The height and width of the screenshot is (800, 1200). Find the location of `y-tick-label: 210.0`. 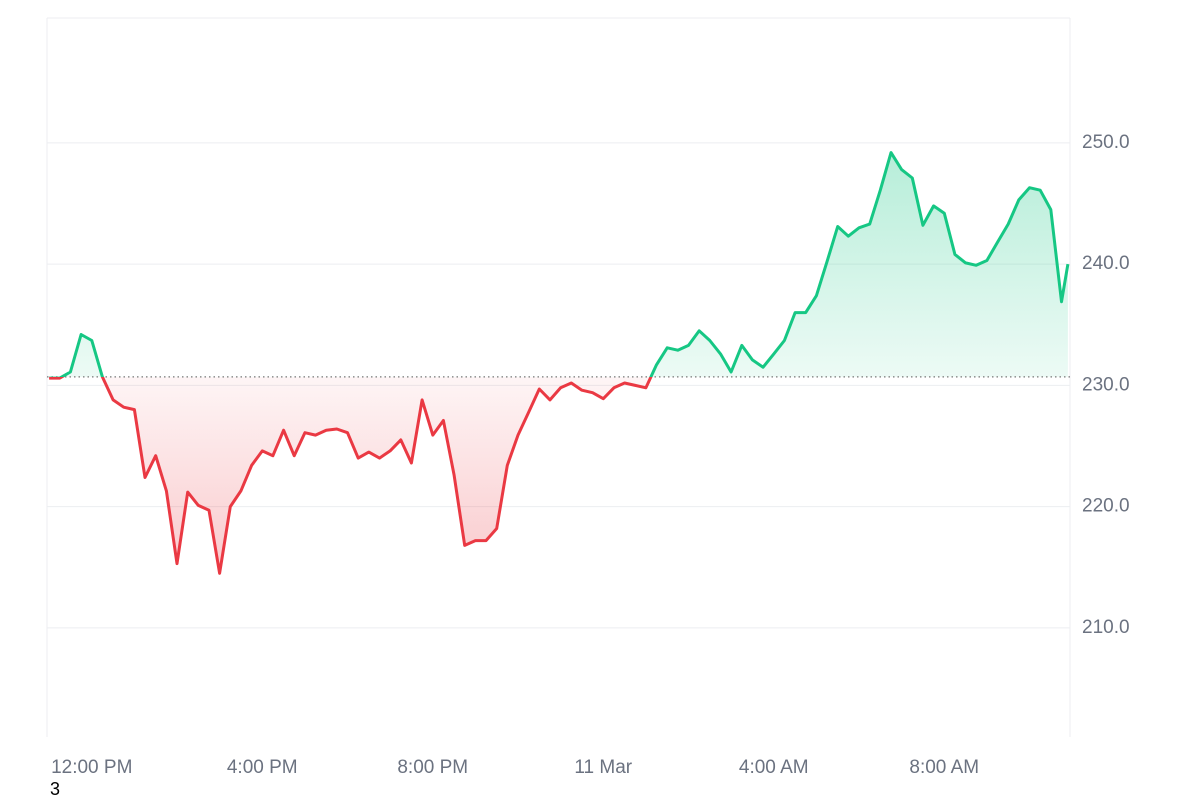

y-tick-label: 210.0 is located at coordinates (1106, 627).